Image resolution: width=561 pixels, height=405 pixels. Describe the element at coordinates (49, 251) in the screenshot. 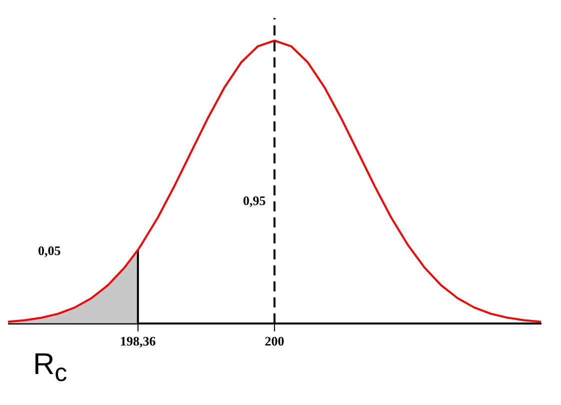

I see `annotation: 0,05` at that location.